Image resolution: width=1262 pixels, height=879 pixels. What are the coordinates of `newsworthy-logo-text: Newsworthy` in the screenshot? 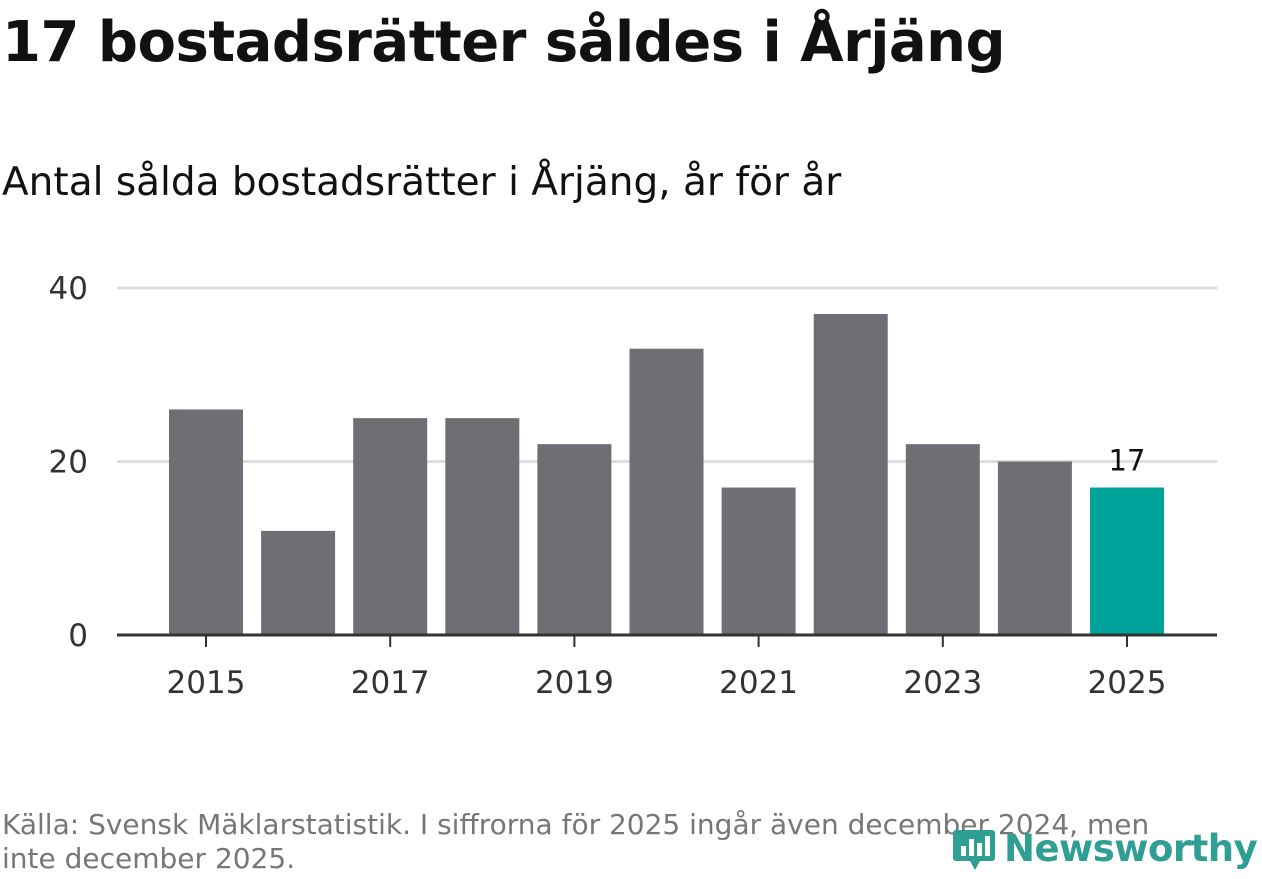 It's located at (1131, 848).